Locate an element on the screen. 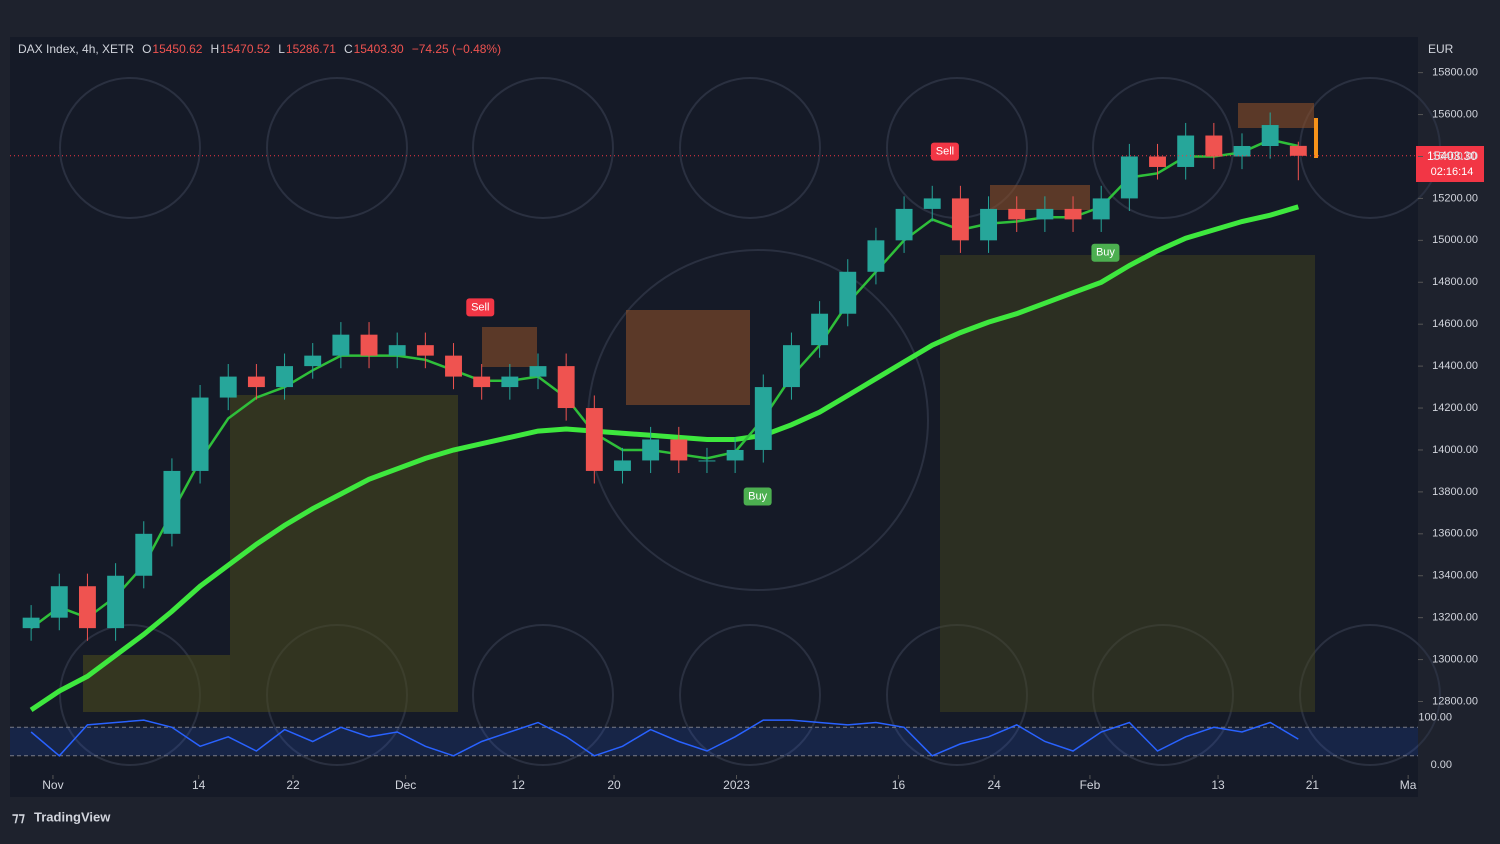 This screenshot has height=844, width=1500. price-marker is located at coordinates (1450, 164).